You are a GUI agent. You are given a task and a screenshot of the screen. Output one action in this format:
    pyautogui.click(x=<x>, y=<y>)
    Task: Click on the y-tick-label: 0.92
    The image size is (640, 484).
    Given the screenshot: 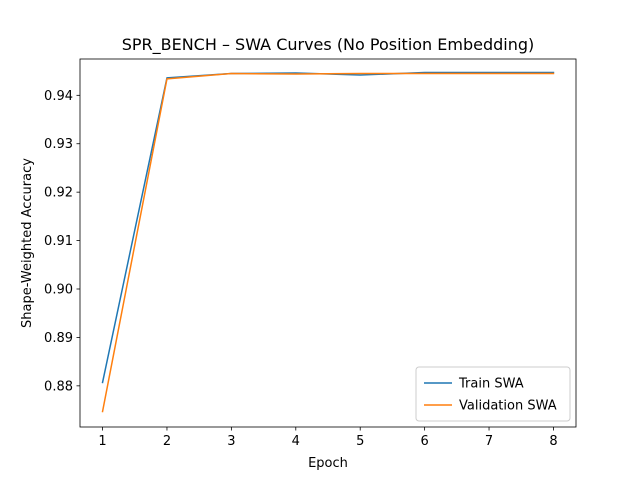 What is the action you would take?
    pyautogui.click(x=58, y=193)
    